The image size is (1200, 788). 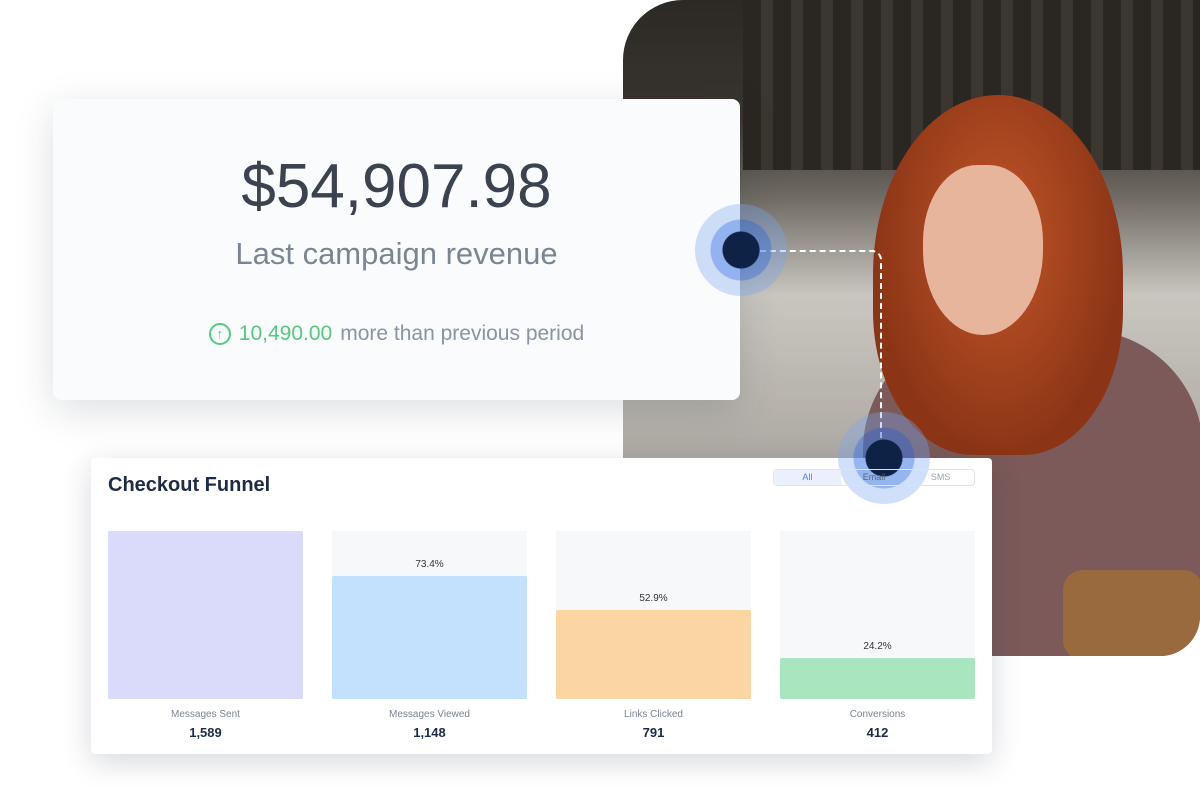 What do you see at coordinates (205, 714) in the screenshot?
I see `stage-label: Messages Sent` at bounding box center [205, 714].